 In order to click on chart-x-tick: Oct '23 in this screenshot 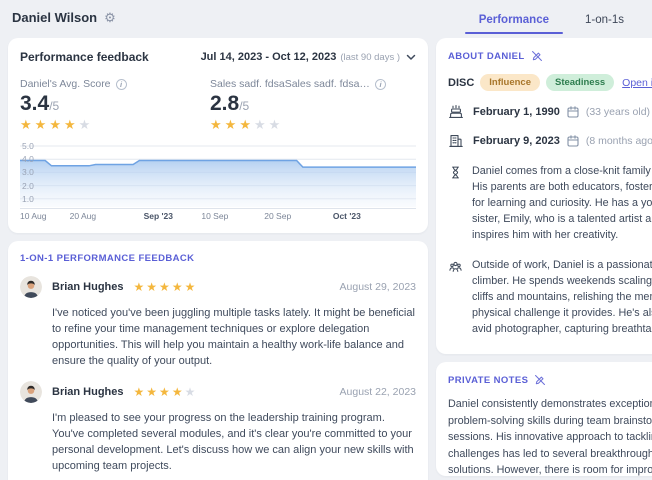, I will do `click(346, 216)`.